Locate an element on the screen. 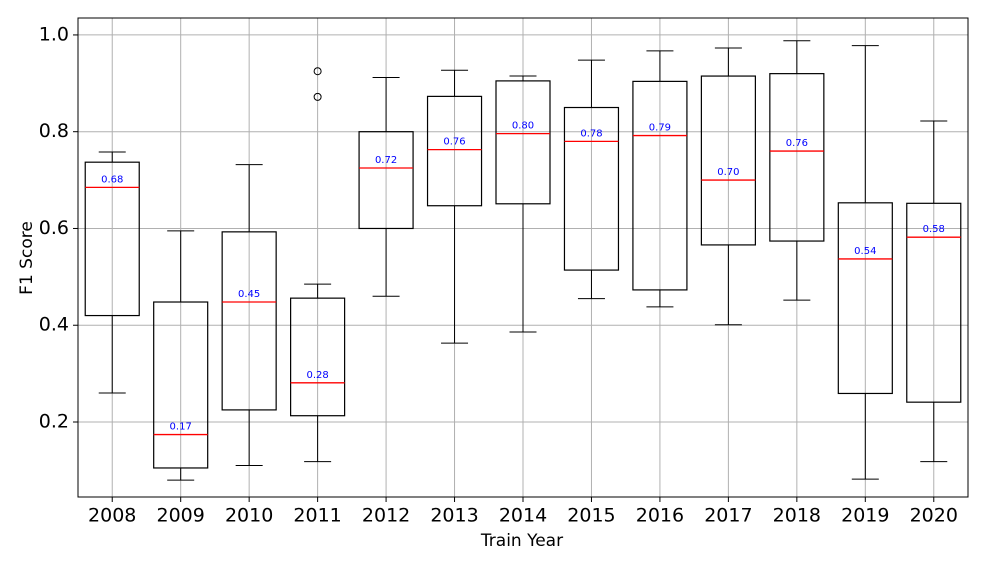  median-label: 0.28 is located at coordinates (317, 375).